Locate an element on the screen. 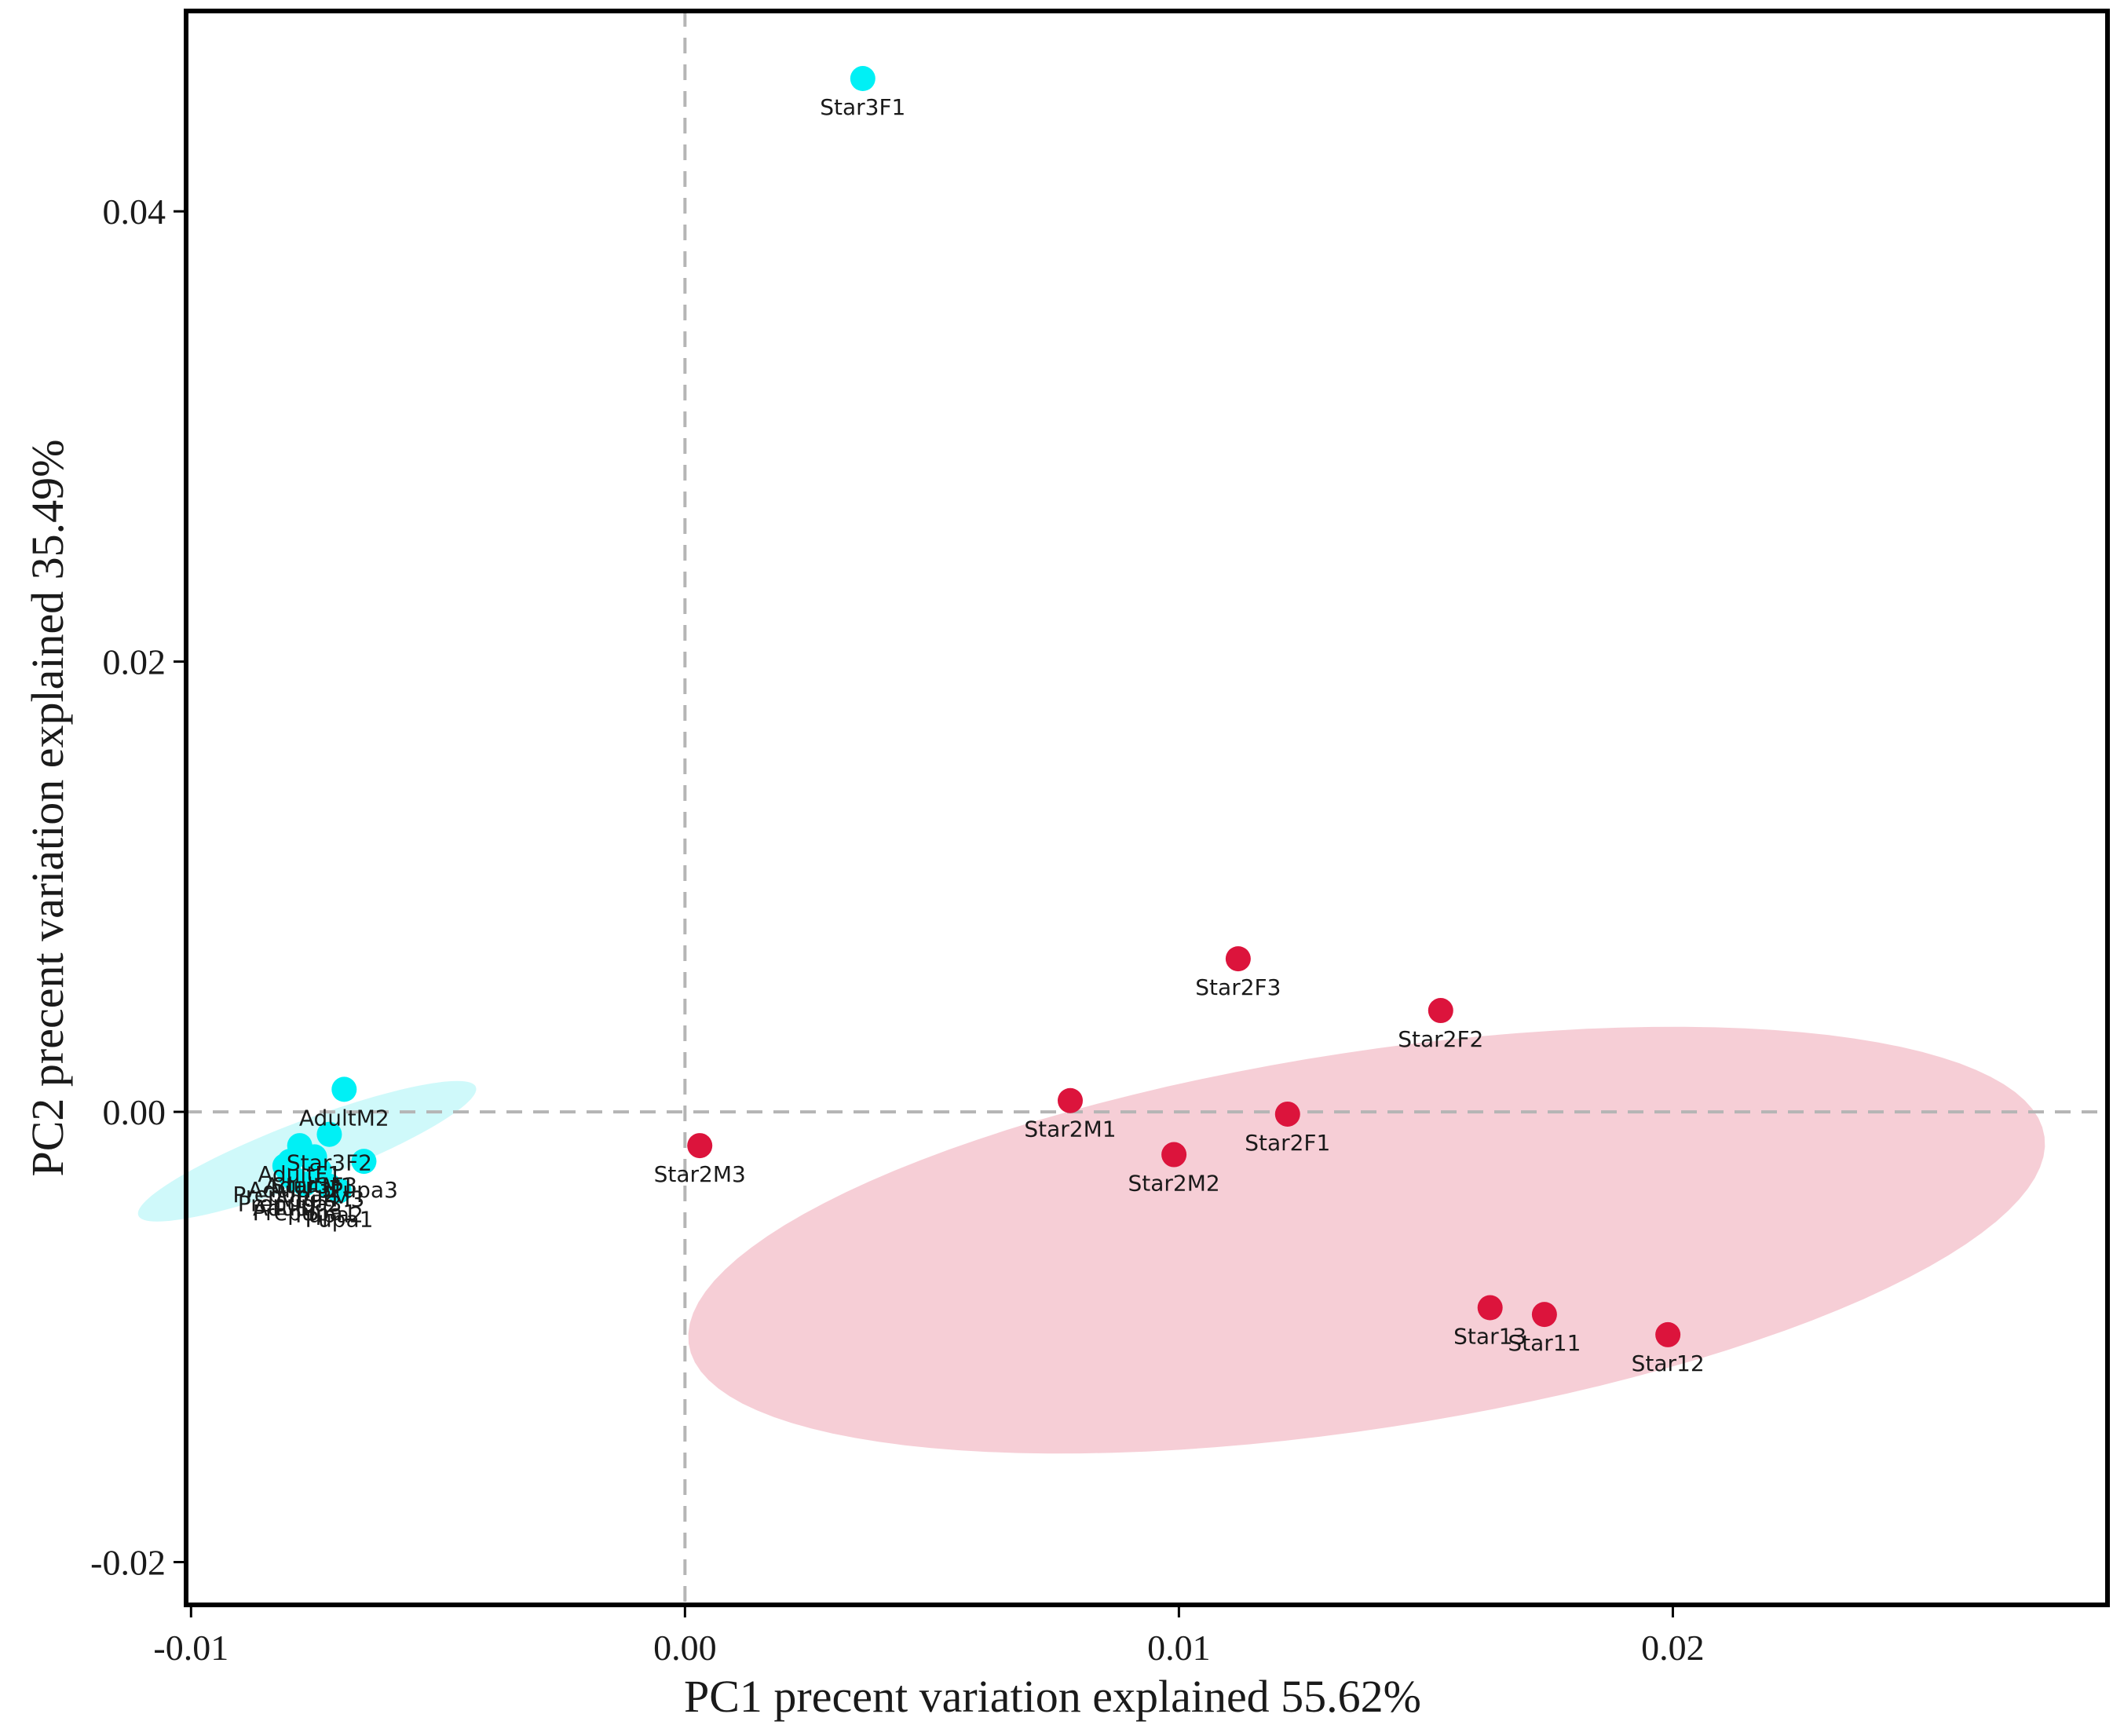  x-tick-label-3: 0.02 is located at coordinates (1673, 1648).